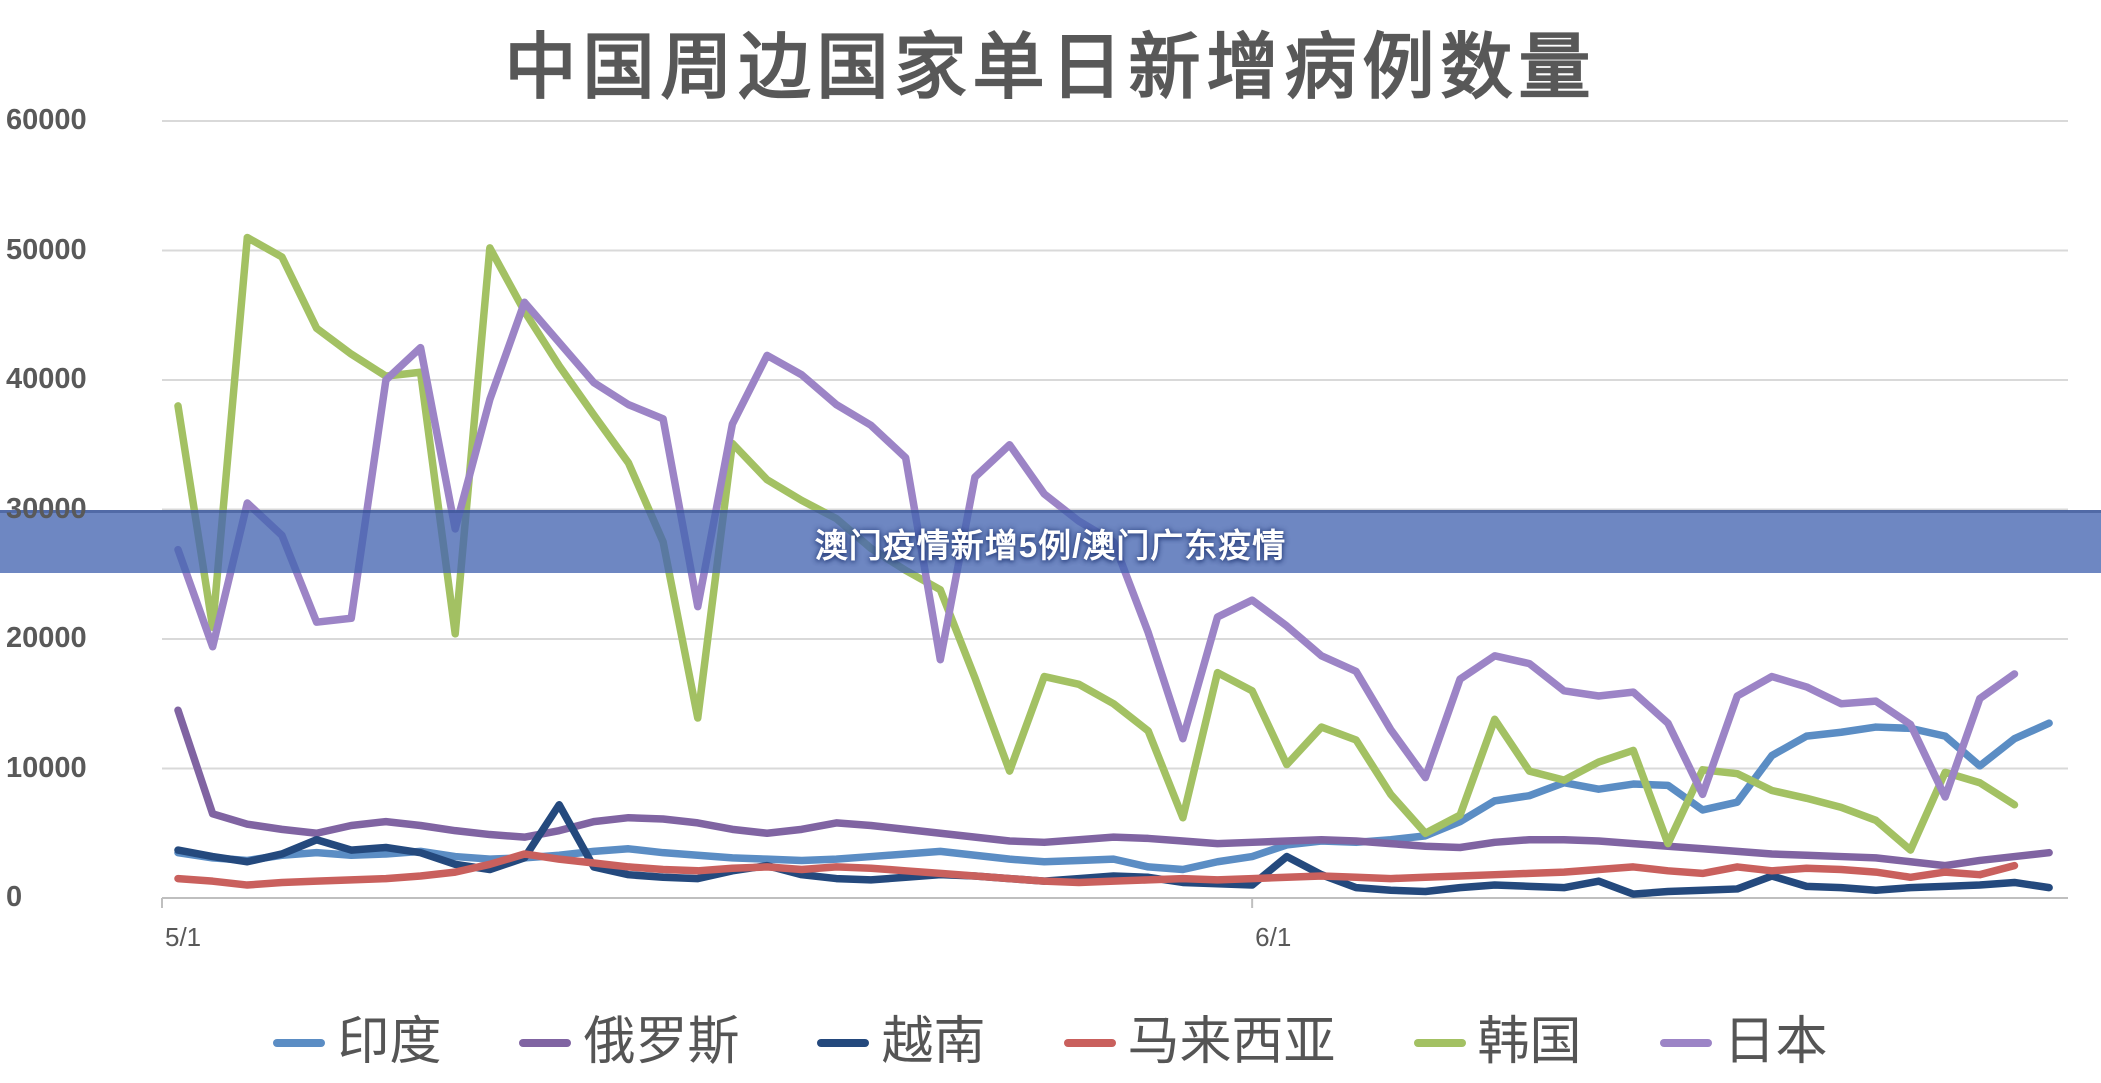 This screenshot has width=2101, height=1083. Describe the element at coordinates (46, 638) in the screenshot. I see `y-axis-label: 20000` at that location.